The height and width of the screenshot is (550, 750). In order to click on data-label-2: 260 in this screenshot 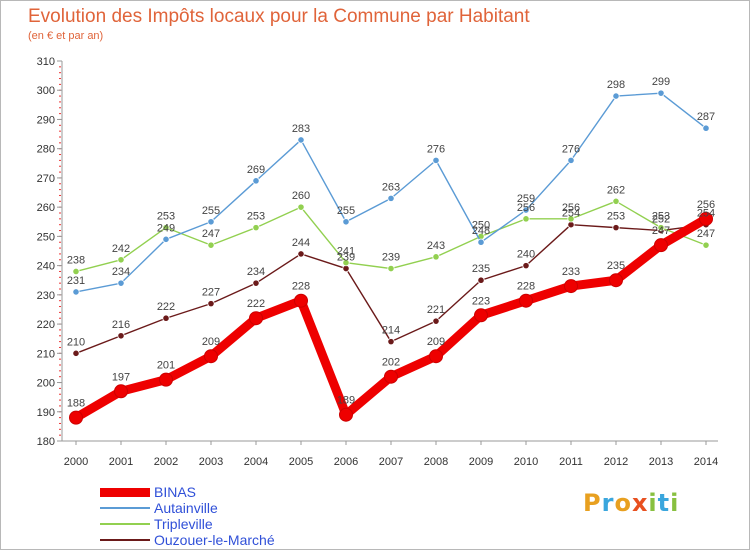, I will do `click(301, 196)`.